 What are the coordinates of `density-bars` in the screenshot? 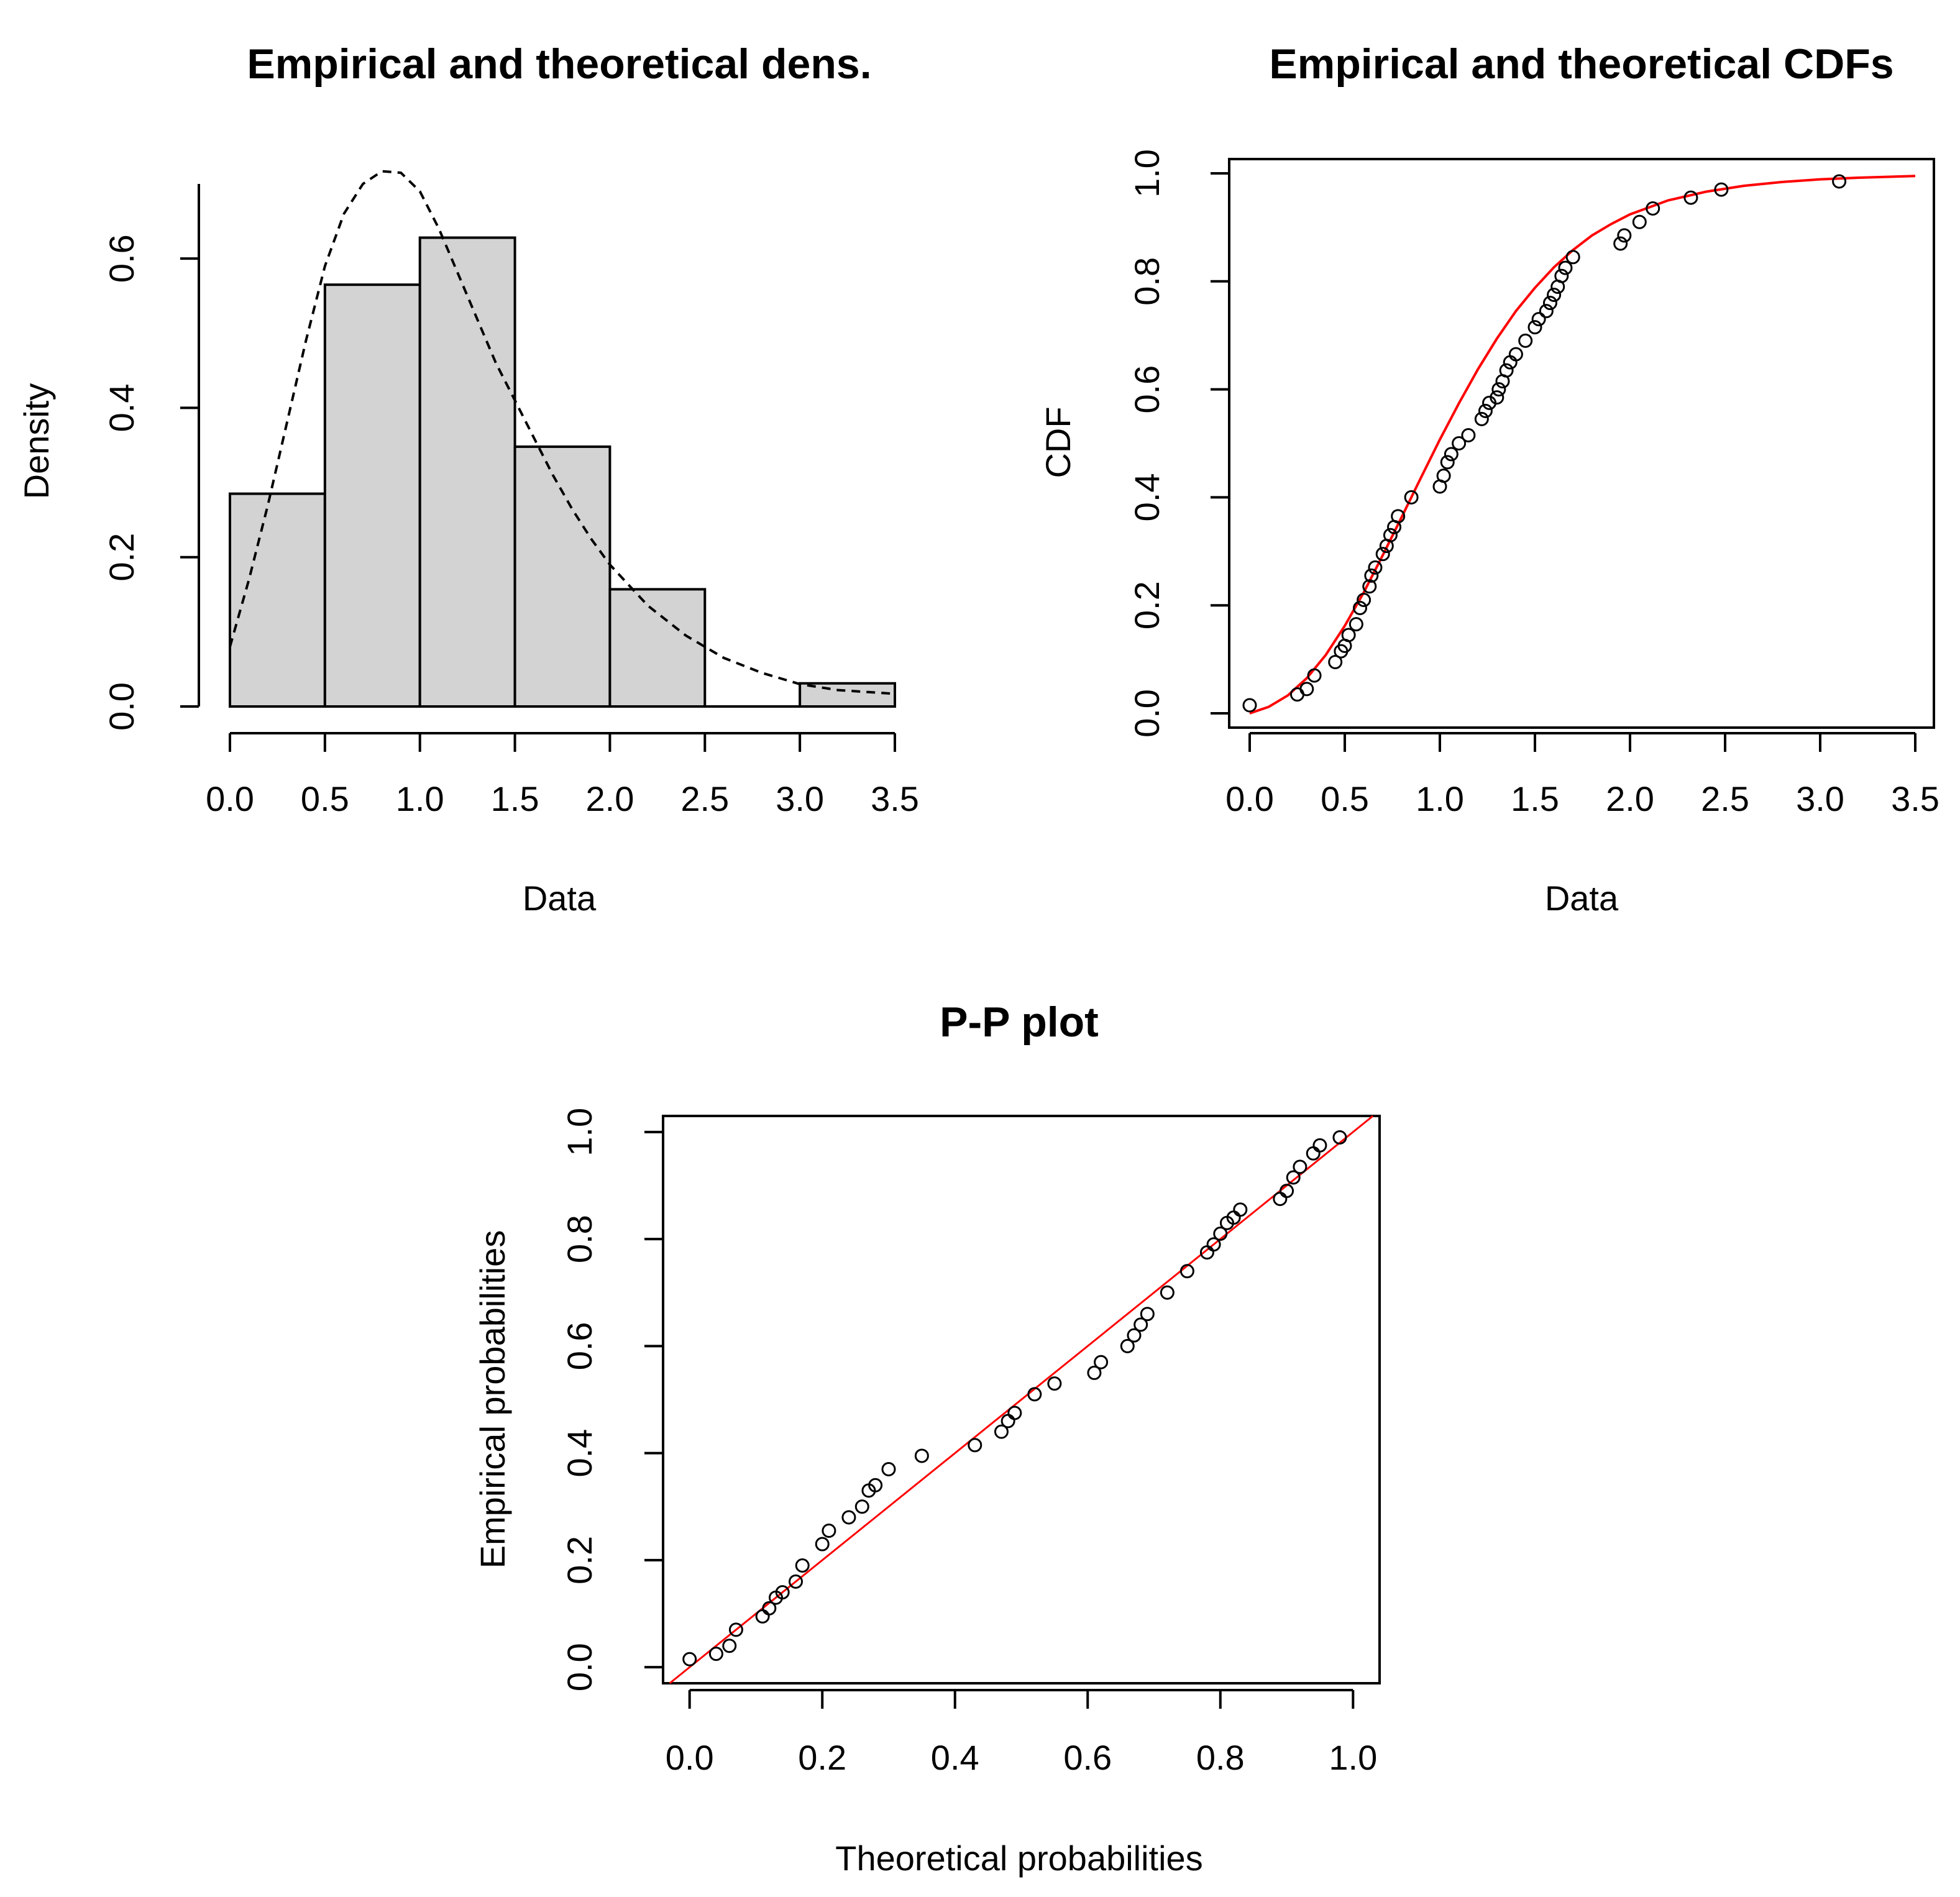 It's located at (562, 472).